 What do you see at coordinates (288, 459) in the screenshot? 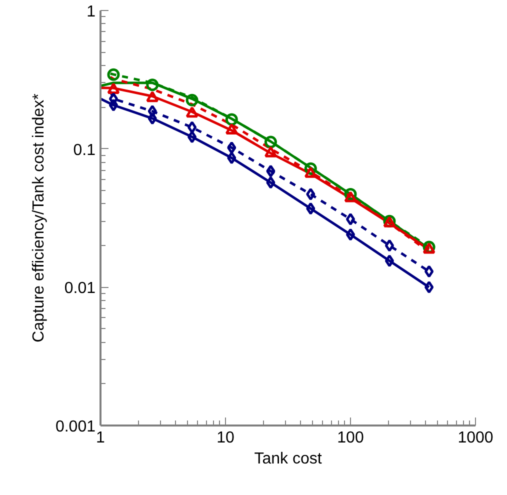
I see `x-axis-title: Tank cost` at bounding box center [288, 459].